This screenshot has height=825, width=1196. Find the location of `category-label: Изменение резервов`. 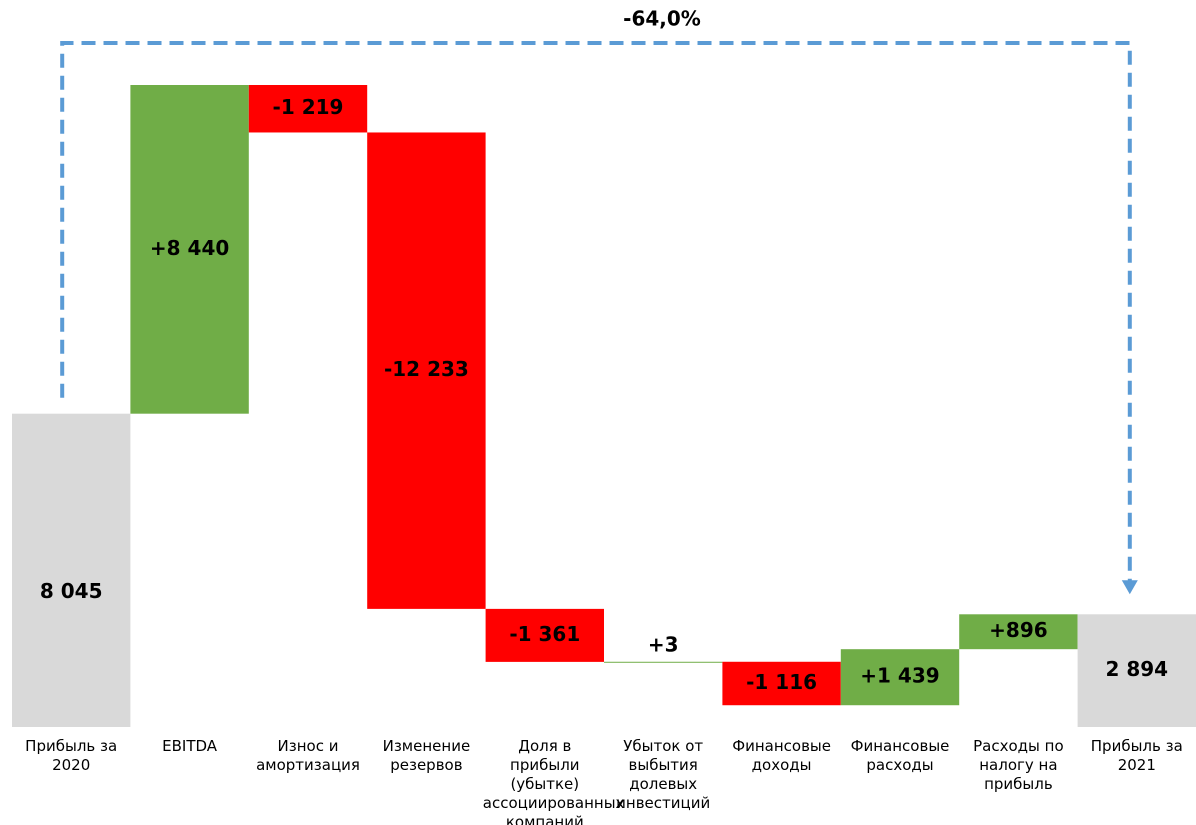

category-label: Изменение резервов is located at coordinates (426, 755).